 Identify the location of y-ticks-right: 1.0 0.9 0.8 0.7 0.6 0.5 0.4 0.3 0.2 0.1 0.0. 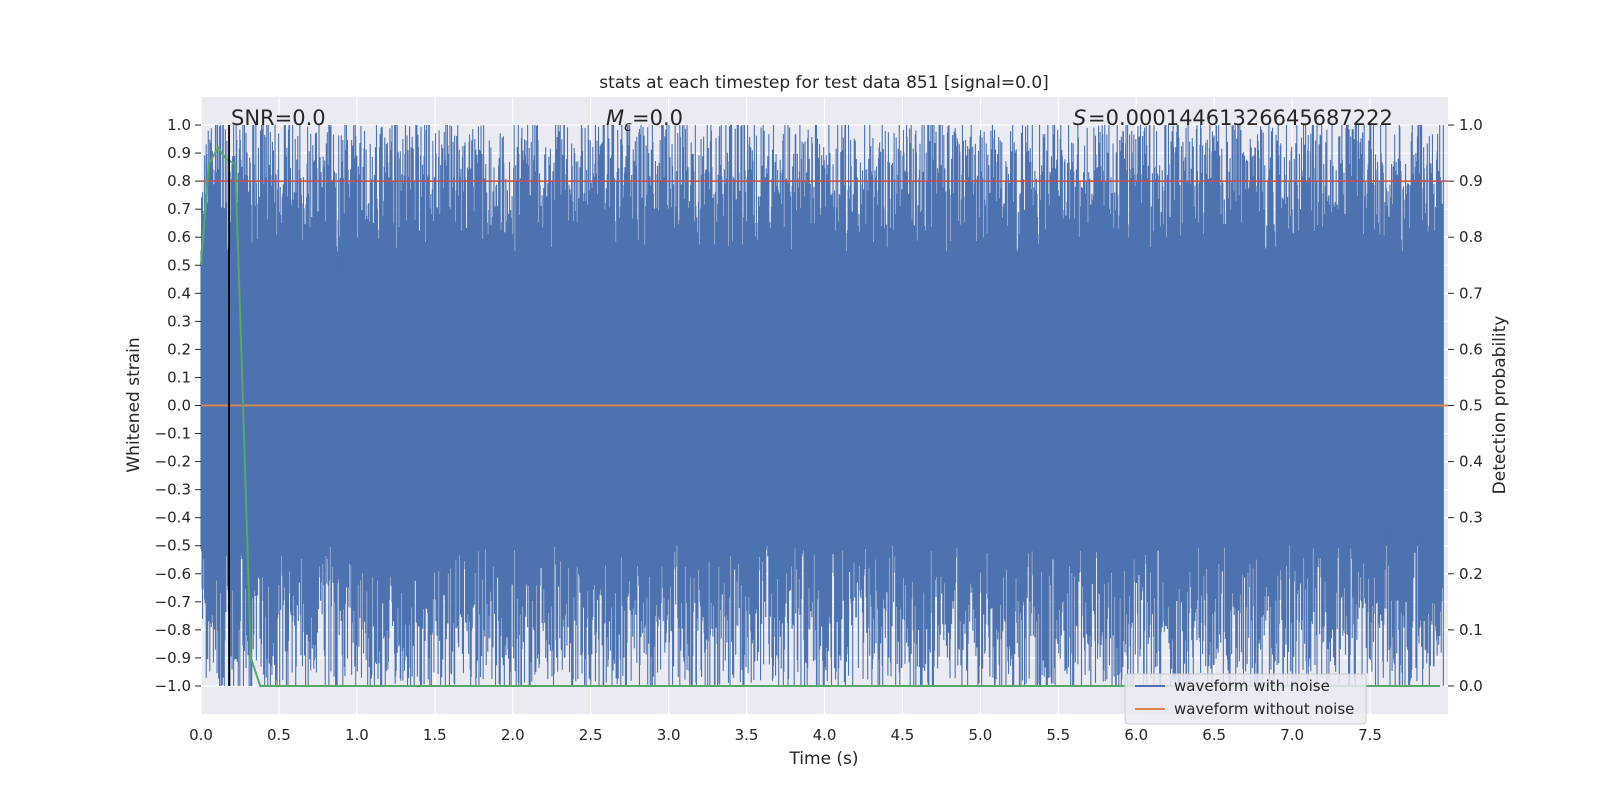
(1465, 405).